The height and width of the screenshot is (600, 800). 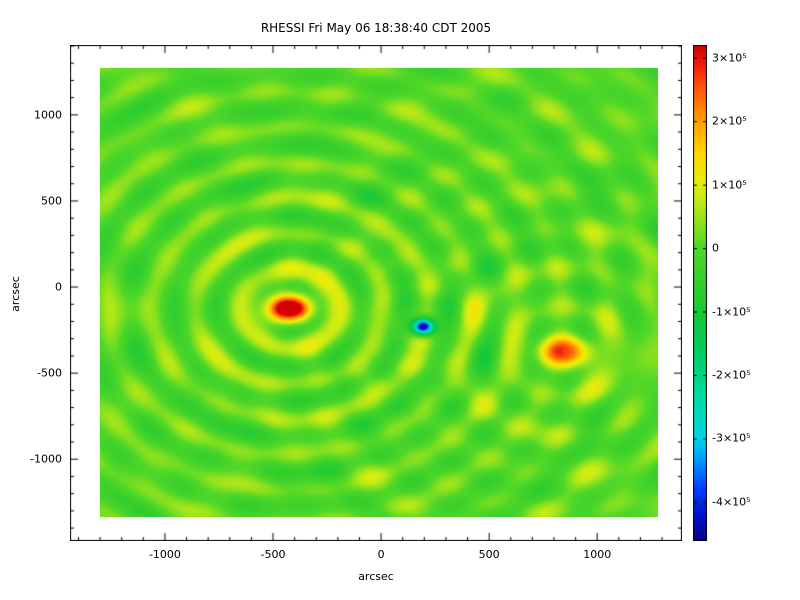 I want to click on colorbar-tick-label: 0, so click(x=715, y=248).